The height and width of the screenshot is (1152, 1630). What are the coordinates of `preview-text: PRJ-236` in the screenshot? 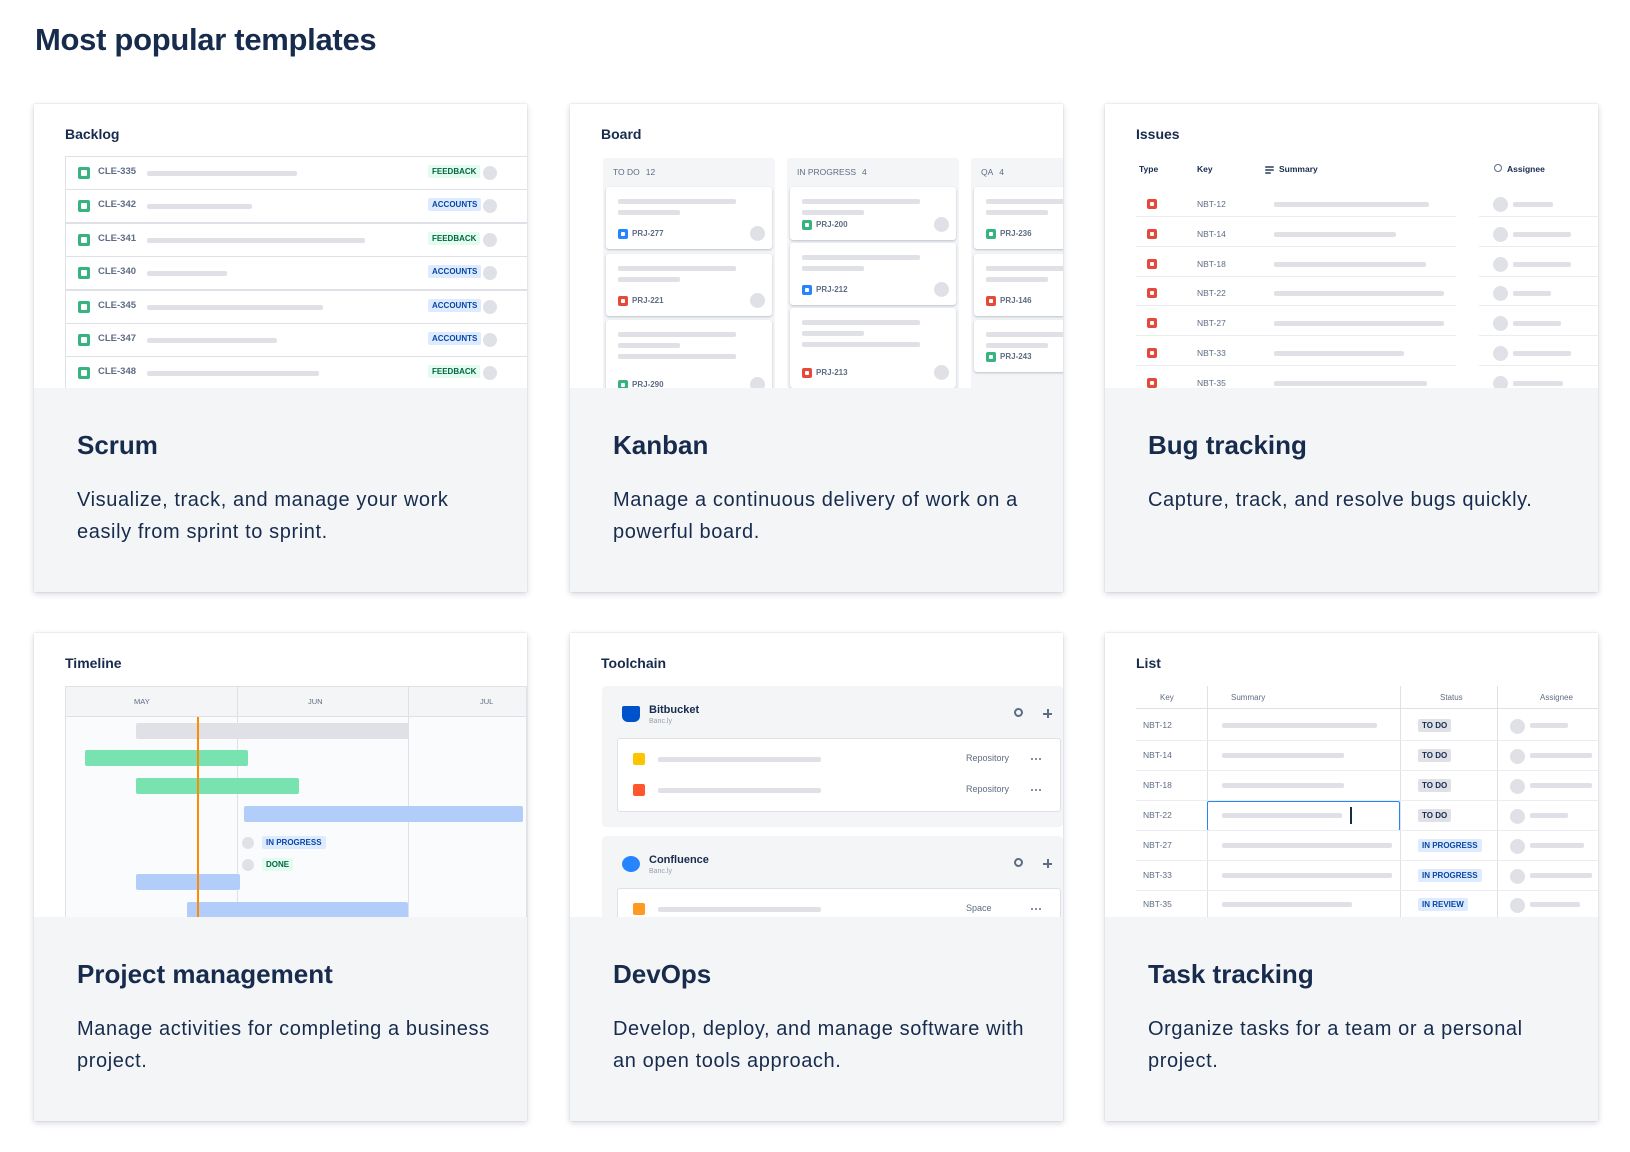 It's located at (1016, 233).